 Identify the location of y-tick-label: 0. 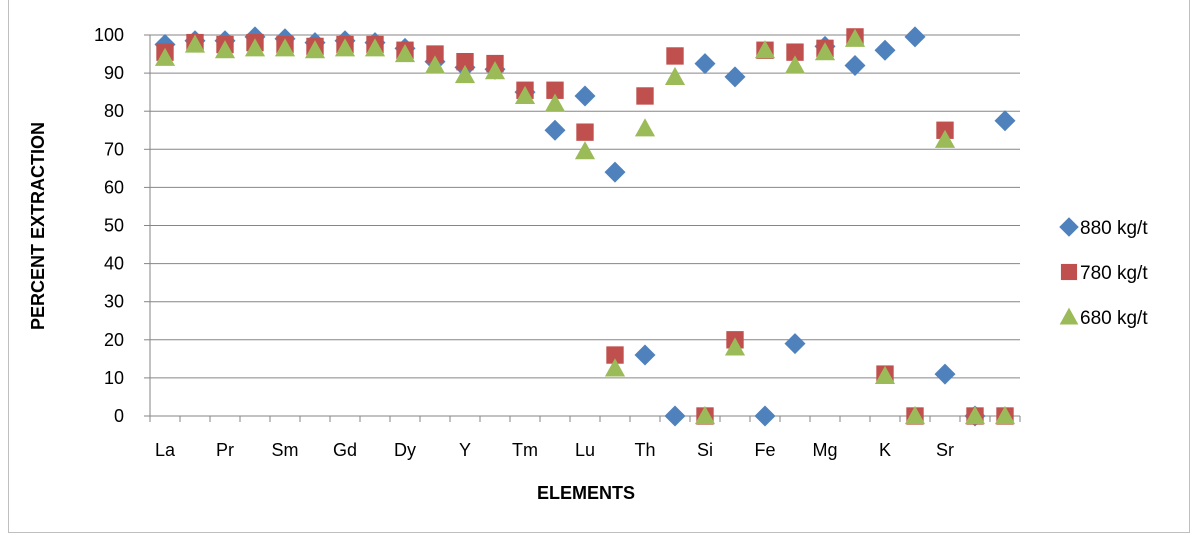
(119, 416).